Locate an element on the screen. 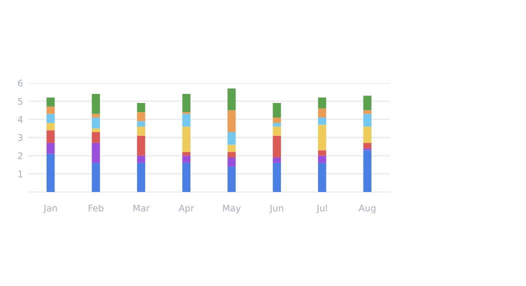 The width and height of the screenshot is (526, 286). y-tick-label: 1 is located at coordinates (20, 174).